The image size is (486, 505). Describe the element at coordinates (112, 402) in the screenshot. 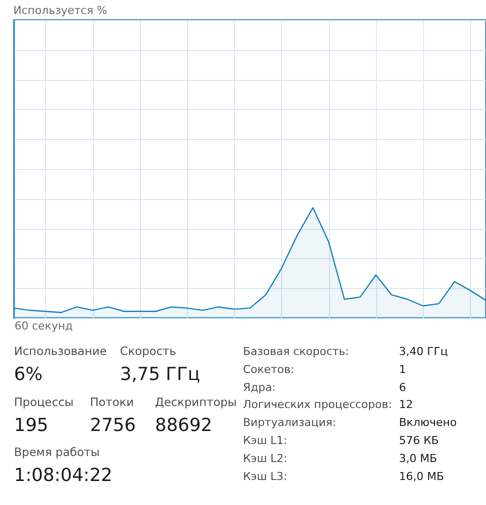

I see `text: Потоки` at that location.